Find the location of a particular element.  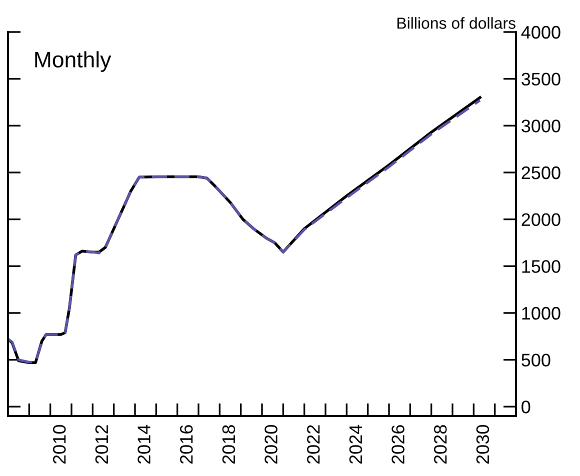

y-tick-label: 2500 is located at coordinates (541, 173).